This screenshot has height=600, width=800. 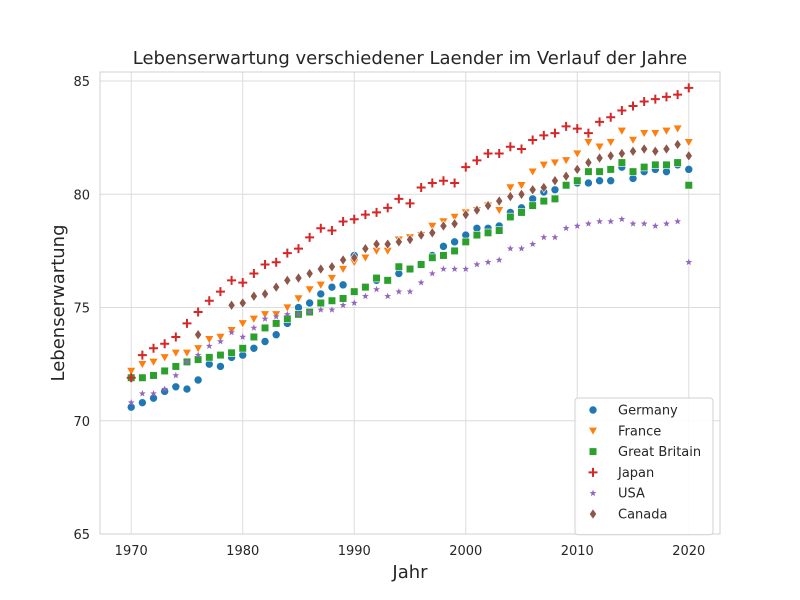 What do you see at coordinates (409, 572) in the screenshot?
I see `x-axis-label: Jahr` at bounding box center [409, 572].